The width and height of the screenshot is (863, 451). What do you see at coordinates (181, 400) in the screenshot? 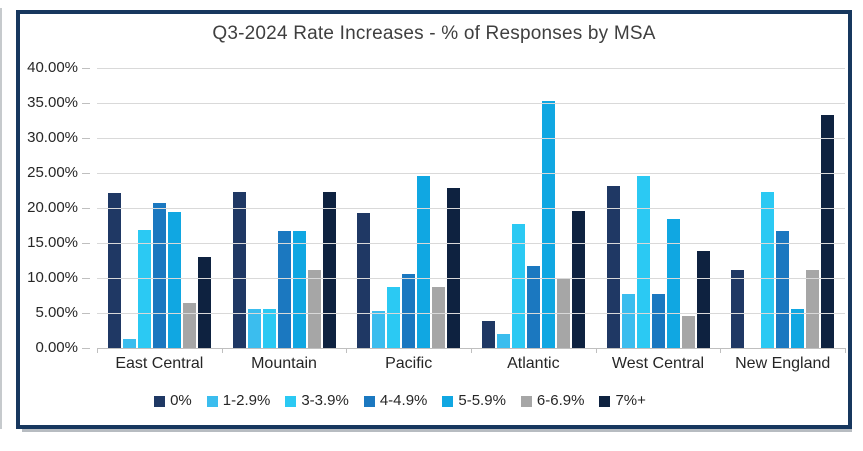
I see `legend-label: 0%` at bounding box center [181, 400].